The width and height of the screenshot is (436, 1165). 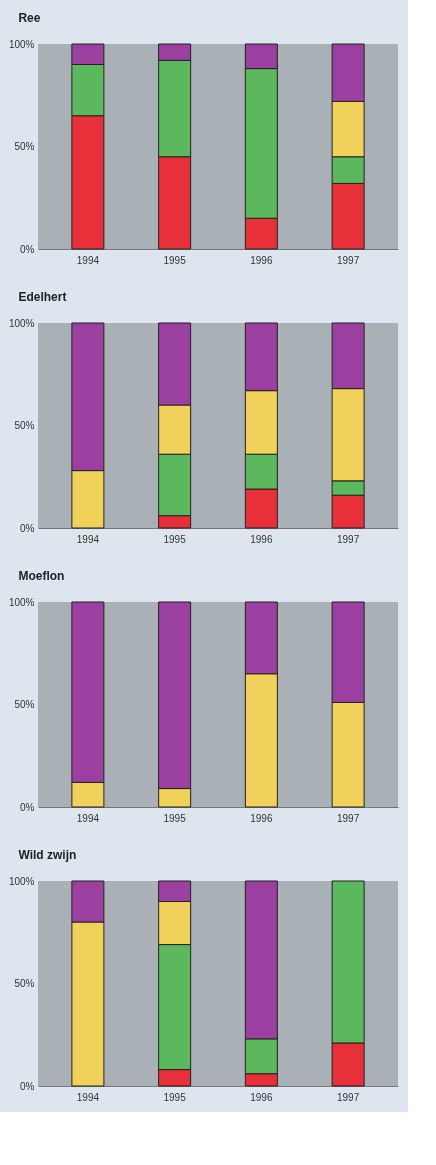 I want to click on chart-title: Moeflon, so click(x=41, y=576).